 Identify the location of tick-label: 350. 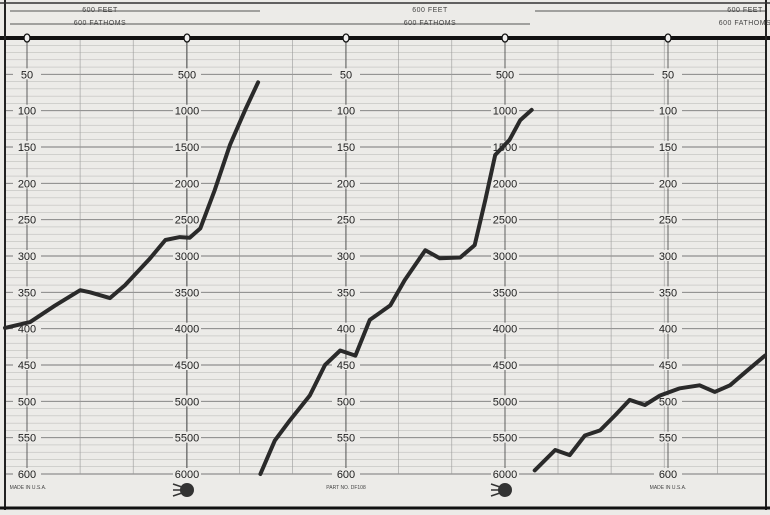
(27, 293).